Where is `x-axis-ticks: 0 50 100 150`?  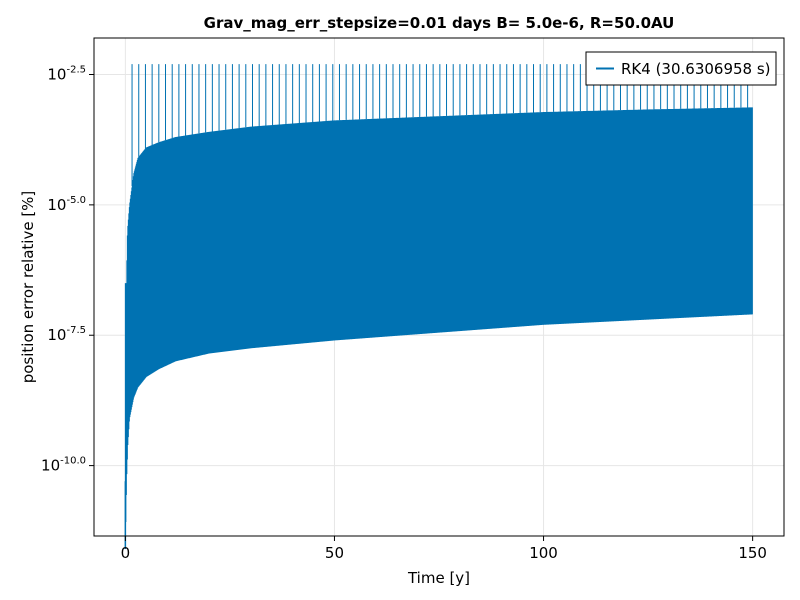 x-axis-ticks: 0 50 100 150 is located at coordinates (444, 549).